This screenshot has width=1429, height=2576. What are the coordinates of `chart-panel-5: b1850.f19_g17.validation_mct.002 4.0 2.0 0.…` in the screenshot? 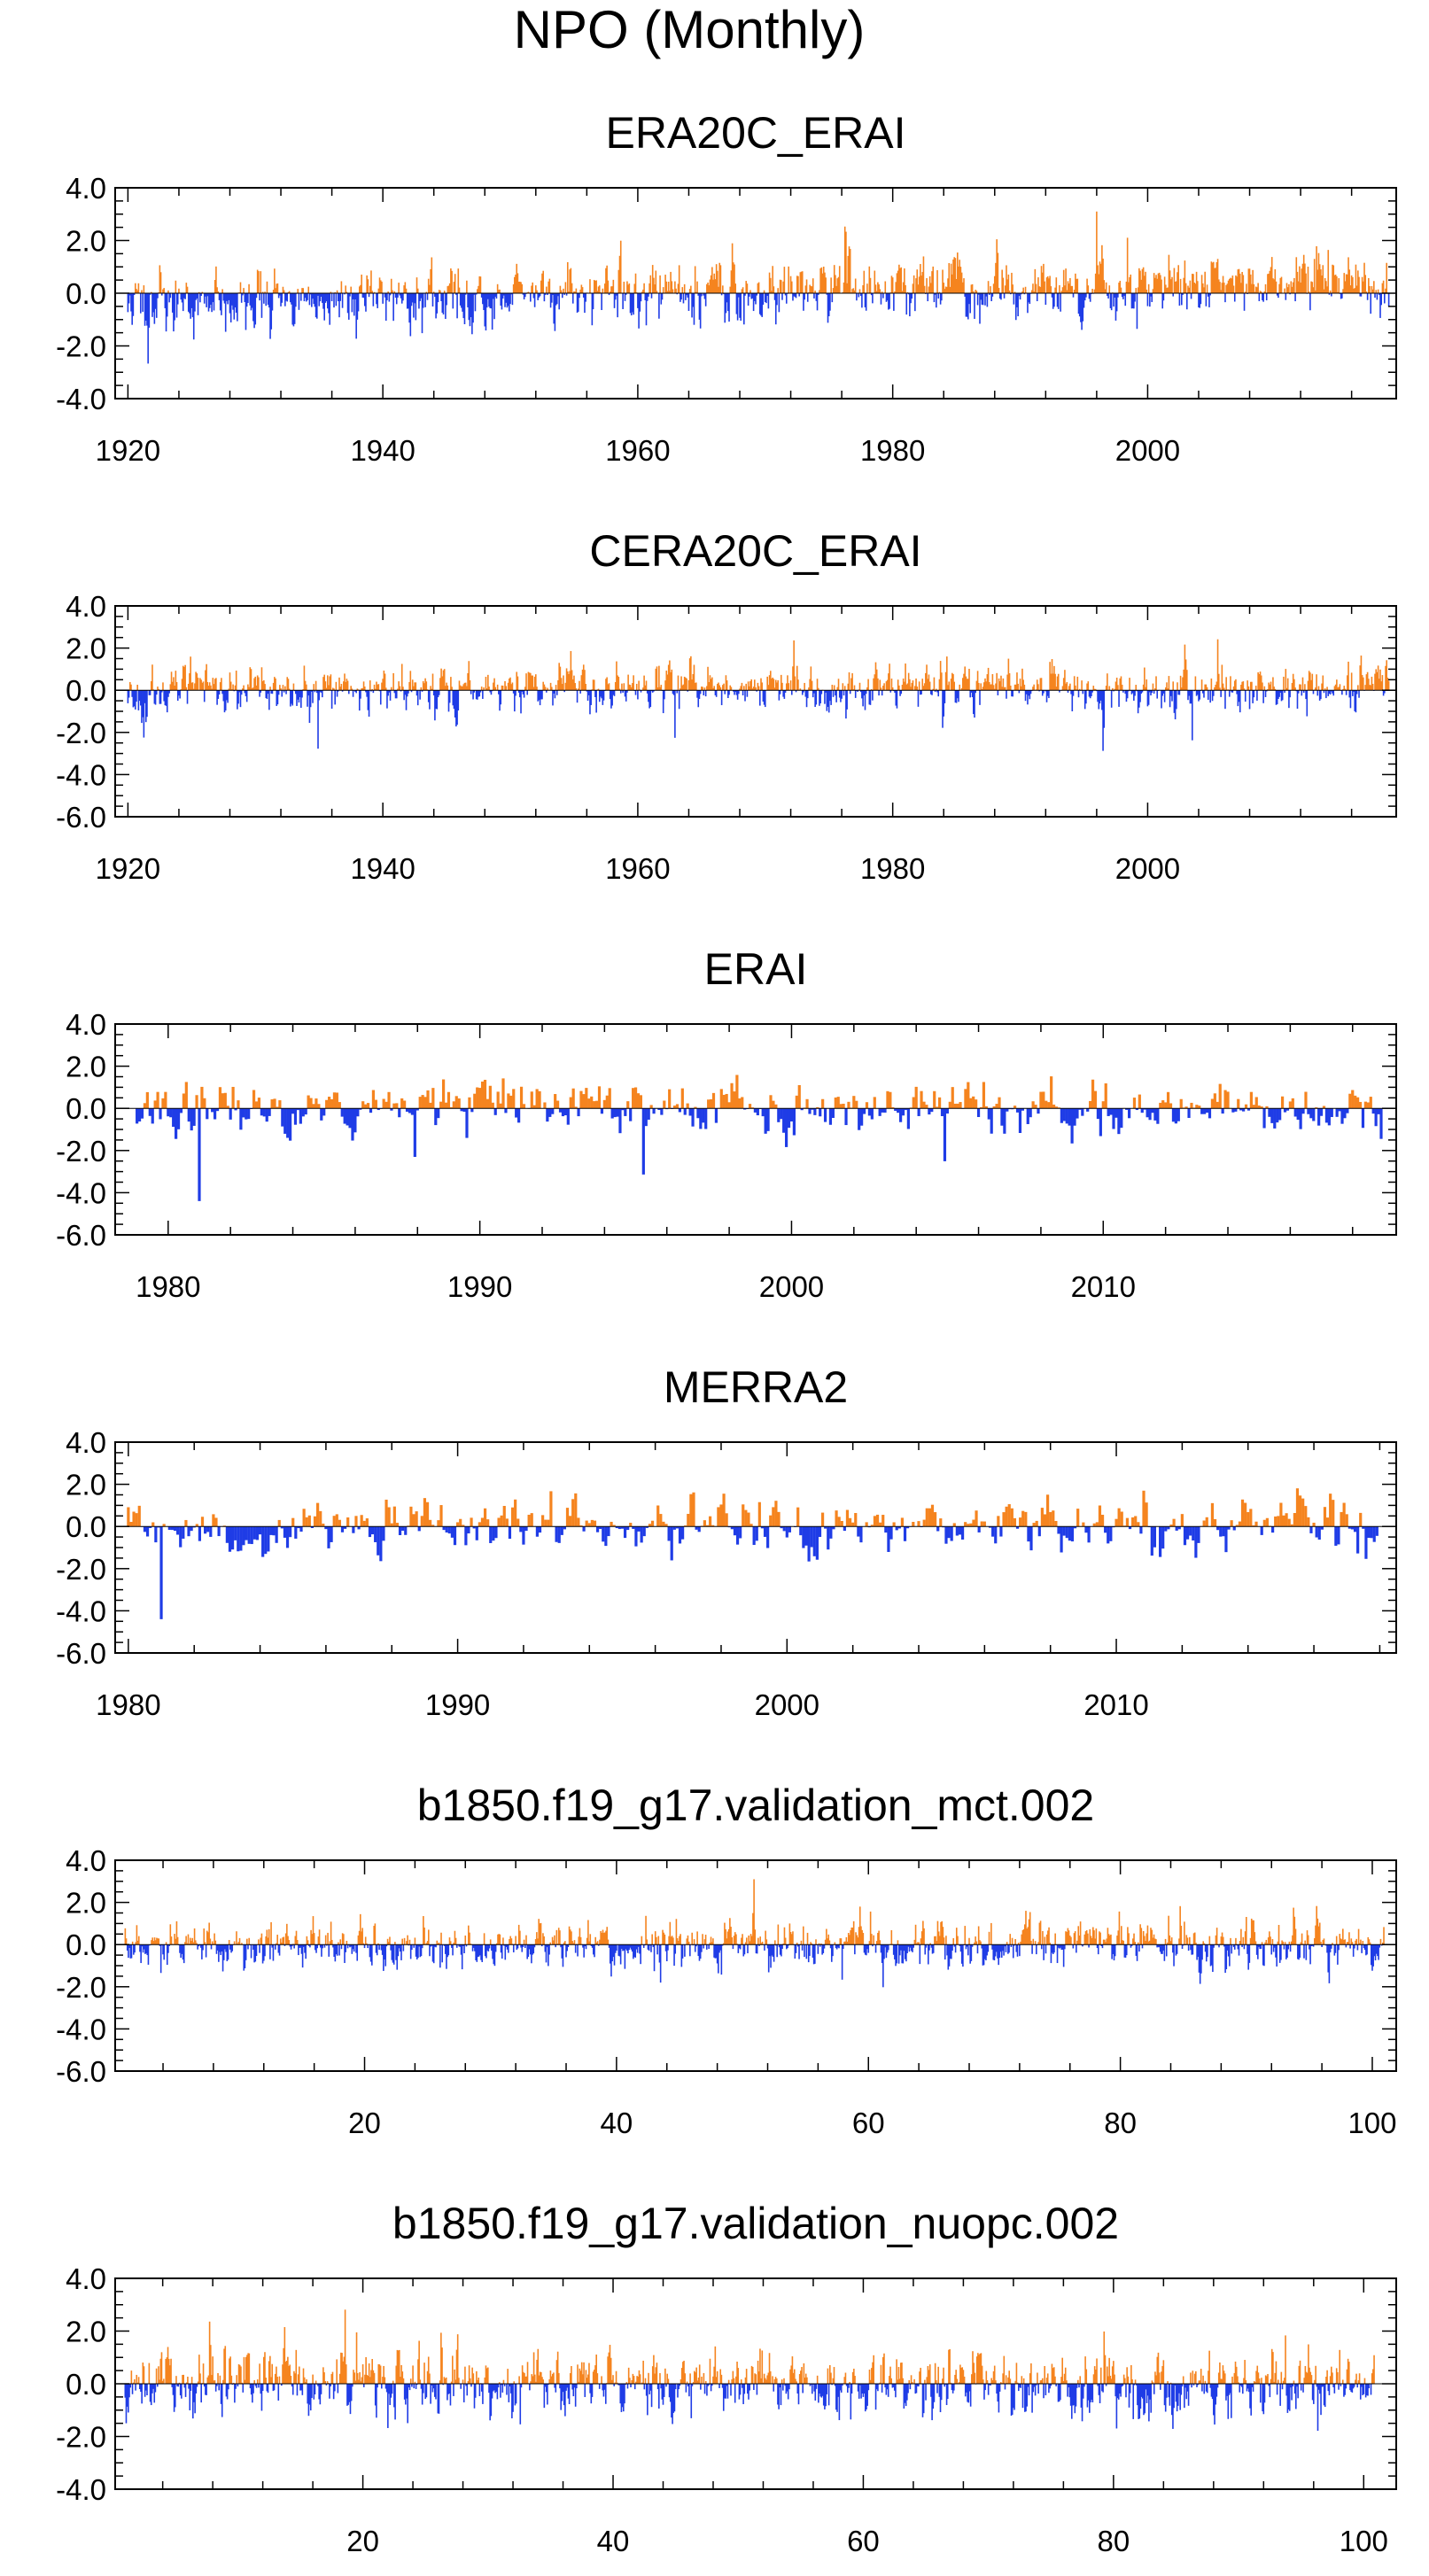 It's located at (726, 1960).